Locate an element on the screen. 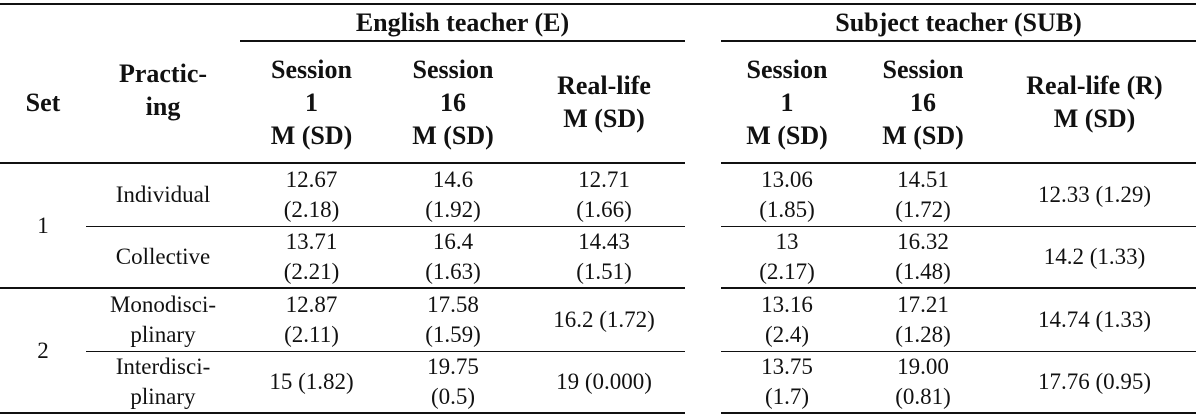  english-session1-cell: 12.87 (2.11) is located at coordinates (311, 319).